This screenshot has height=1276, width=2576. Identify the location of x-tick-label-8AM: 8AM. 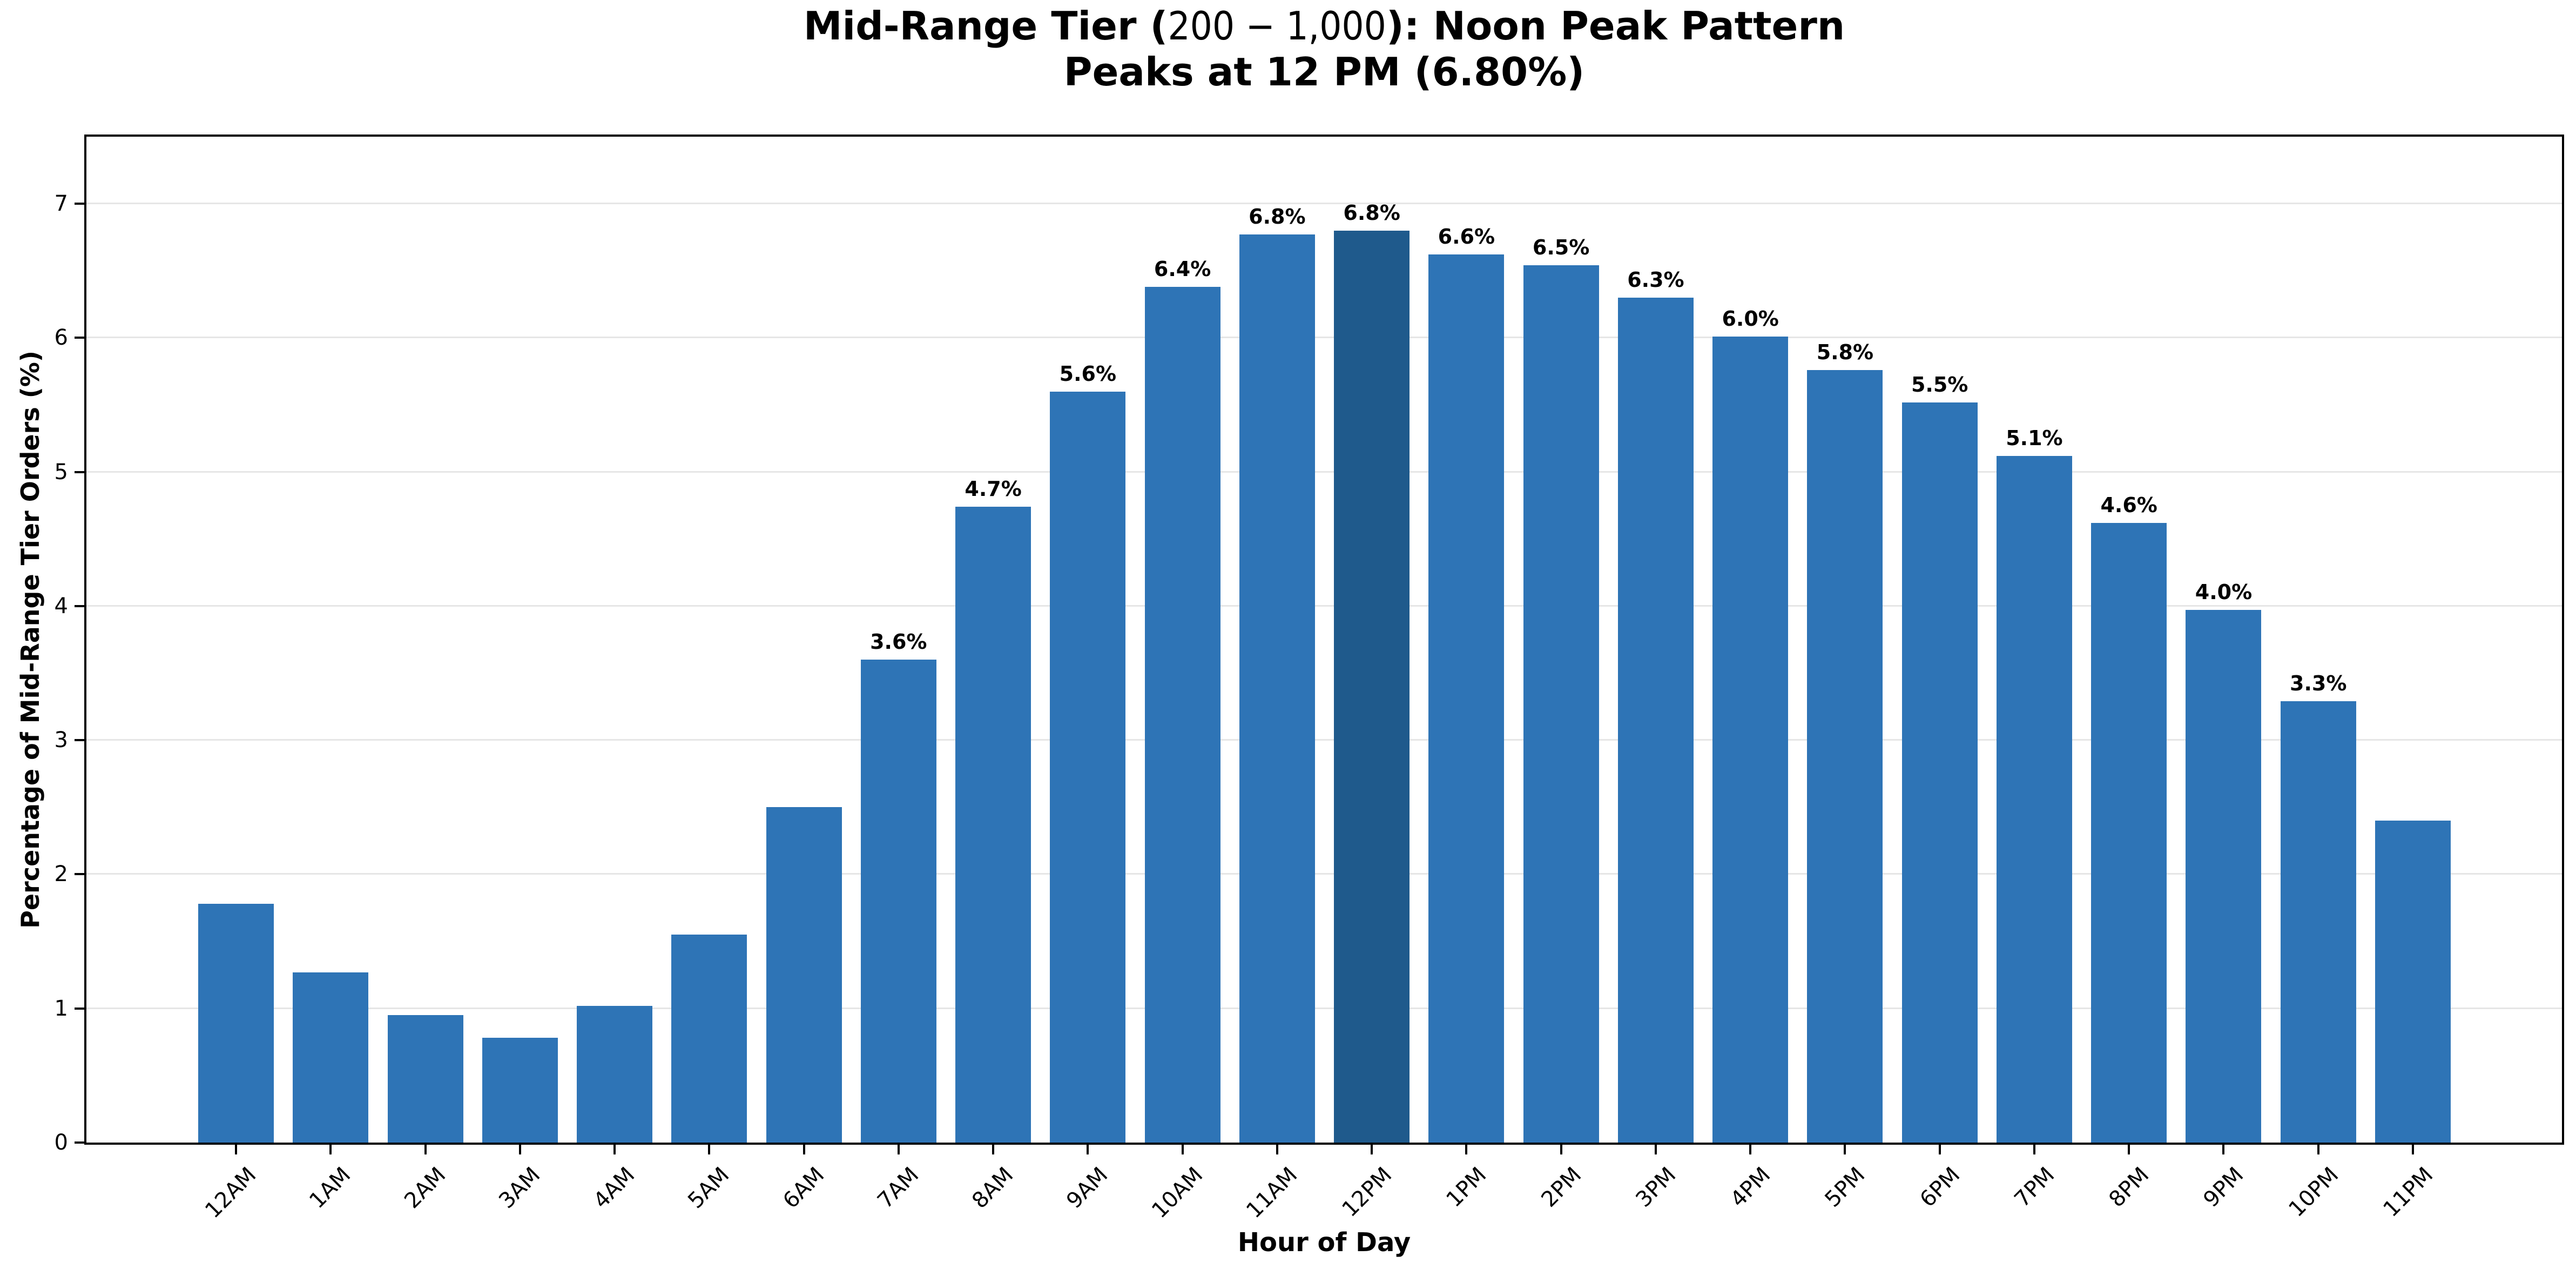
(993, 1188).